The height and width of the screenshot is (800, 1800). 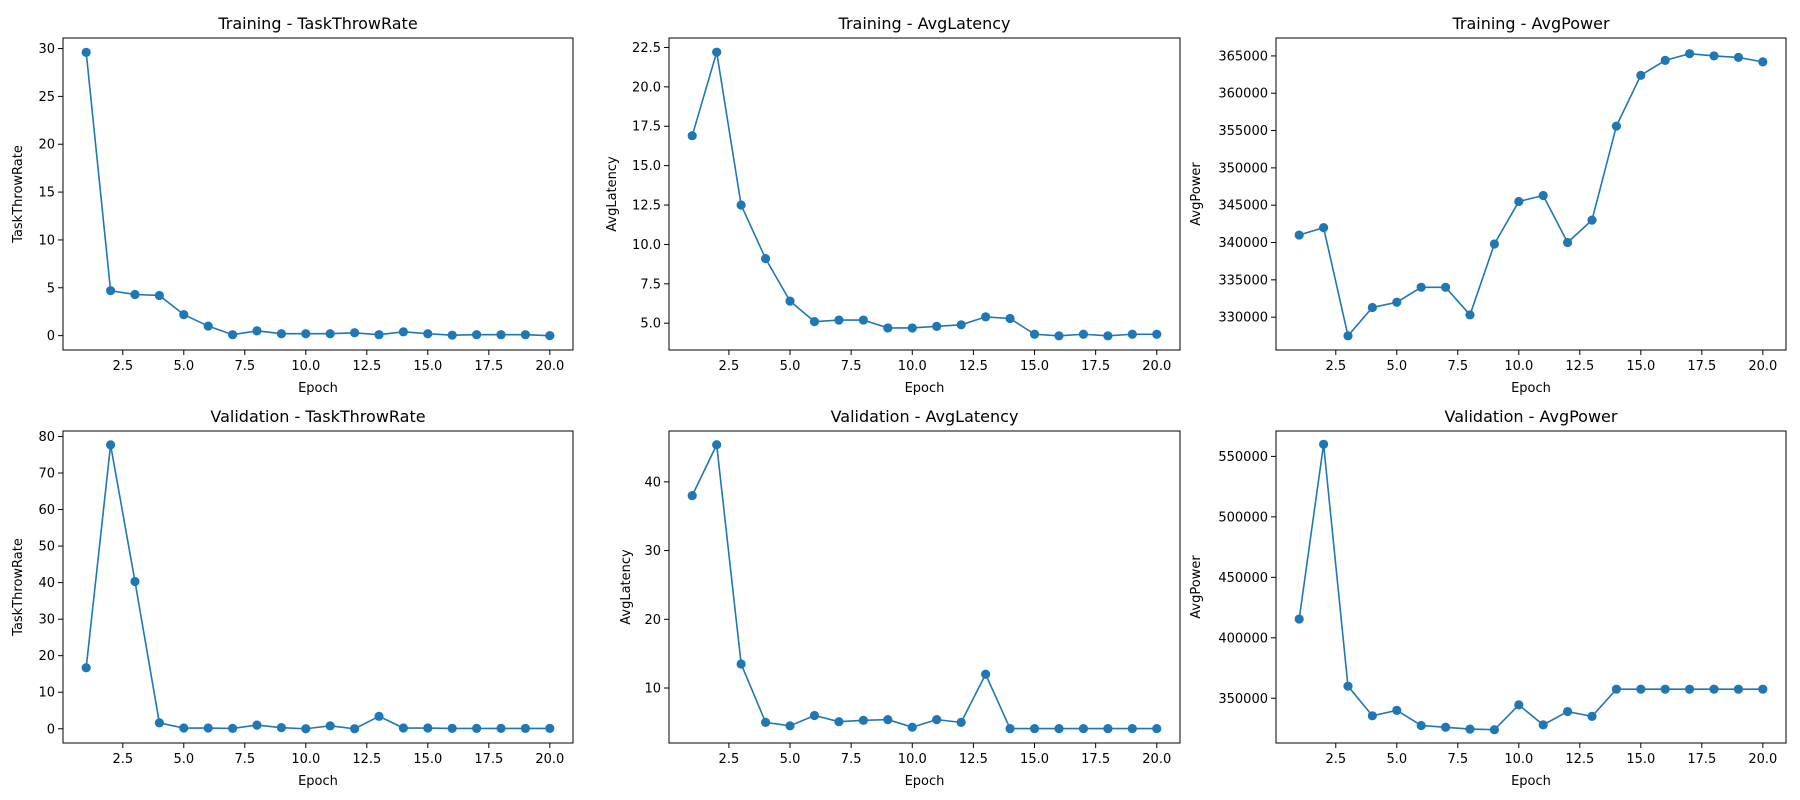 I want to click on chart-title: Training - AvgPower, so click(x=1530, y=23).